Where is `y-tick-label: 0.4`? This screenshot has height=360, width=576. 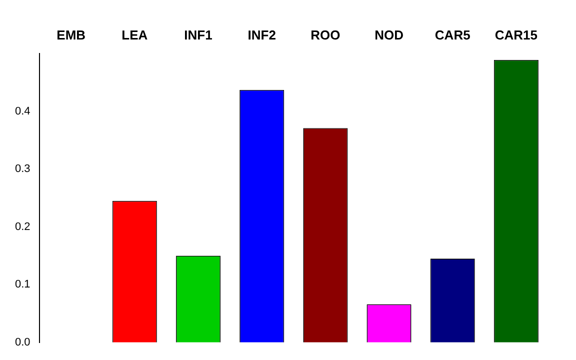 y-tick-label: 0.4 is located at coordinates (22, 111).